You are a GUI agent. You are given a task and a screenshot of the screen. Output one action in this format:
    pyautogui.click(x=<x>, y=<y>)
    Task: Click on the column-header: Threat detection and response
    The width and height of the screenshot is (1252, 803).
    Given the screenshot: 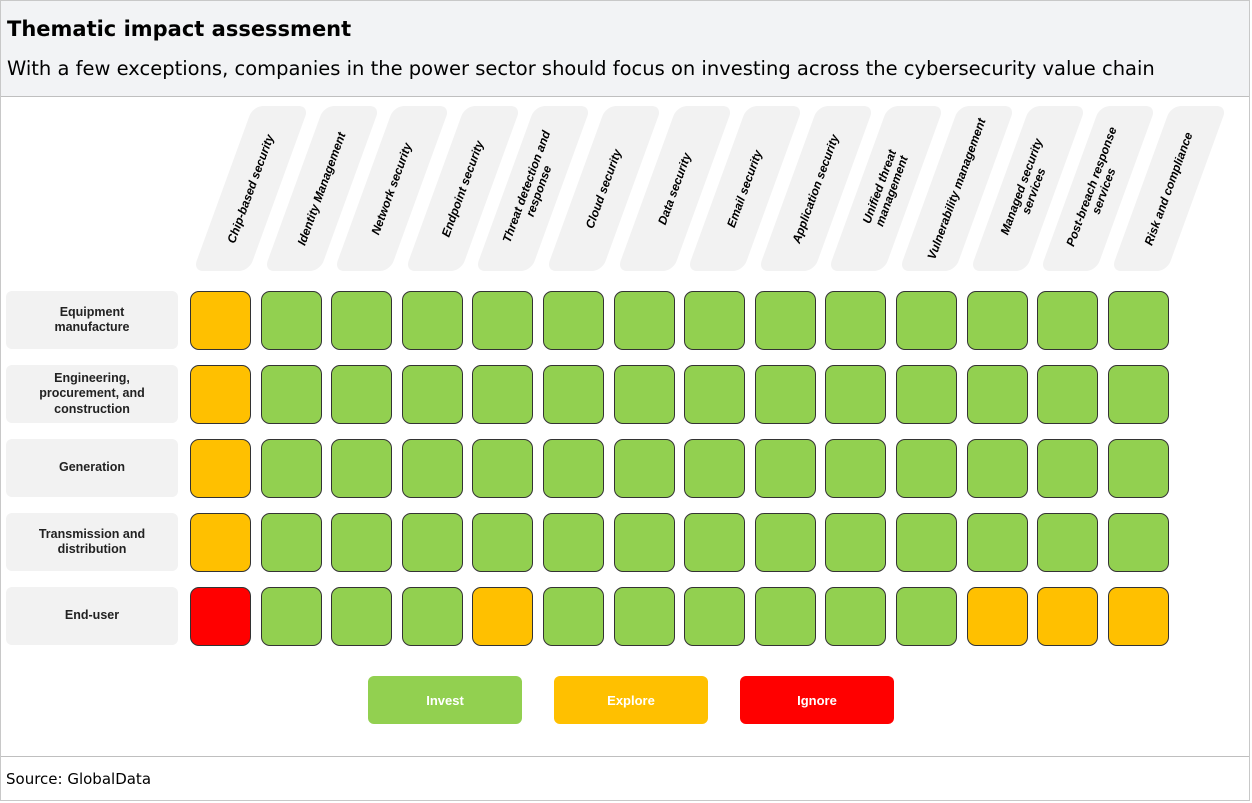 What is the action you would take?
    pyautogui.click(x=533, y=188)
    